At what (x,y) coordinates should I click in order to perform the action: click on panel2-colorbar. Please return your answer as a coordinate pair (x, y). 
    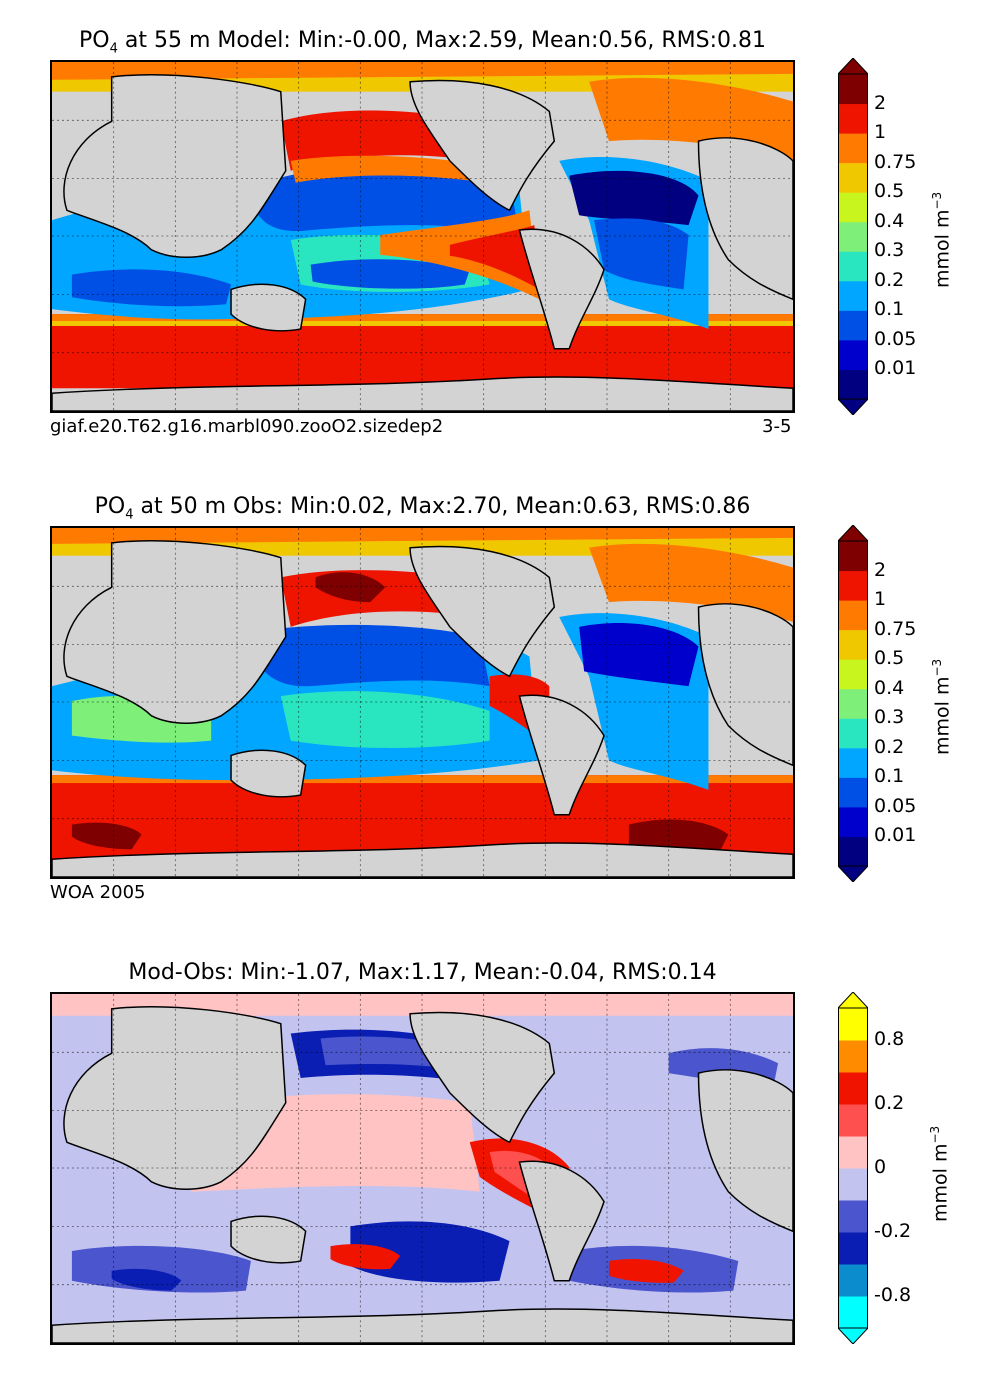
    Looking at the image, I should click on (853, 703).